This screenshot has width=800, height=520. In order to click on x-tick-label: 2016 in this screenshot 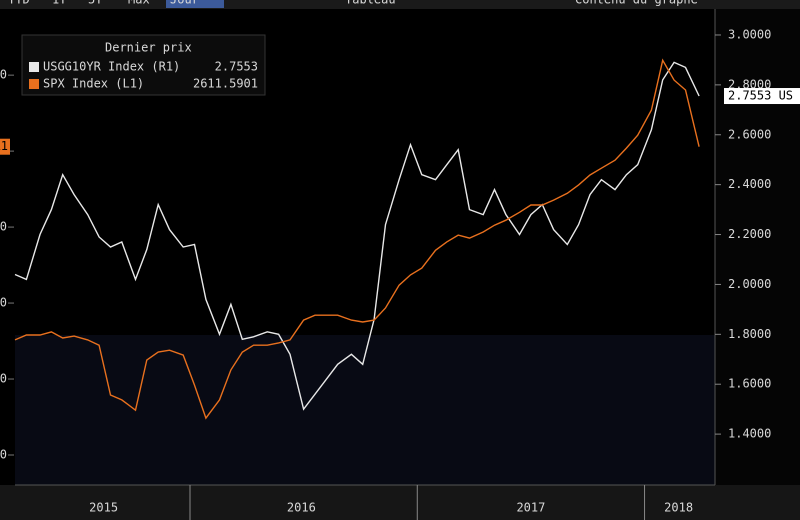, I will do `click(301, 508)`.